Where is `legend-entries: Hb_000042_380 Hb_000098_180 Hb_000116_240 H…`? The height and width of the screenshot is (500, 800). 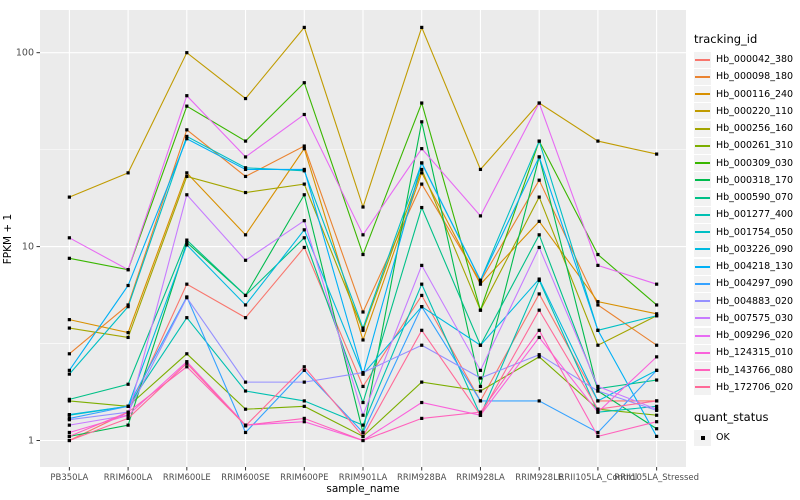 legend-entries: Hb_000042_380 Hb_000098_180 Hb_000116_240 H… is located at coordinates (747, 223).